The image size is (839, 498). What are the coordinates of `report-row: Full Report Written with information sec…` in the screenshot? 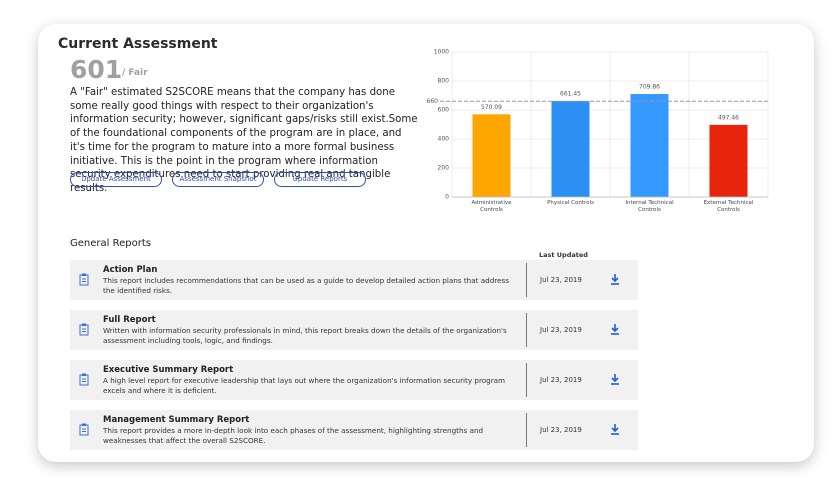 It's located at (354, 330).